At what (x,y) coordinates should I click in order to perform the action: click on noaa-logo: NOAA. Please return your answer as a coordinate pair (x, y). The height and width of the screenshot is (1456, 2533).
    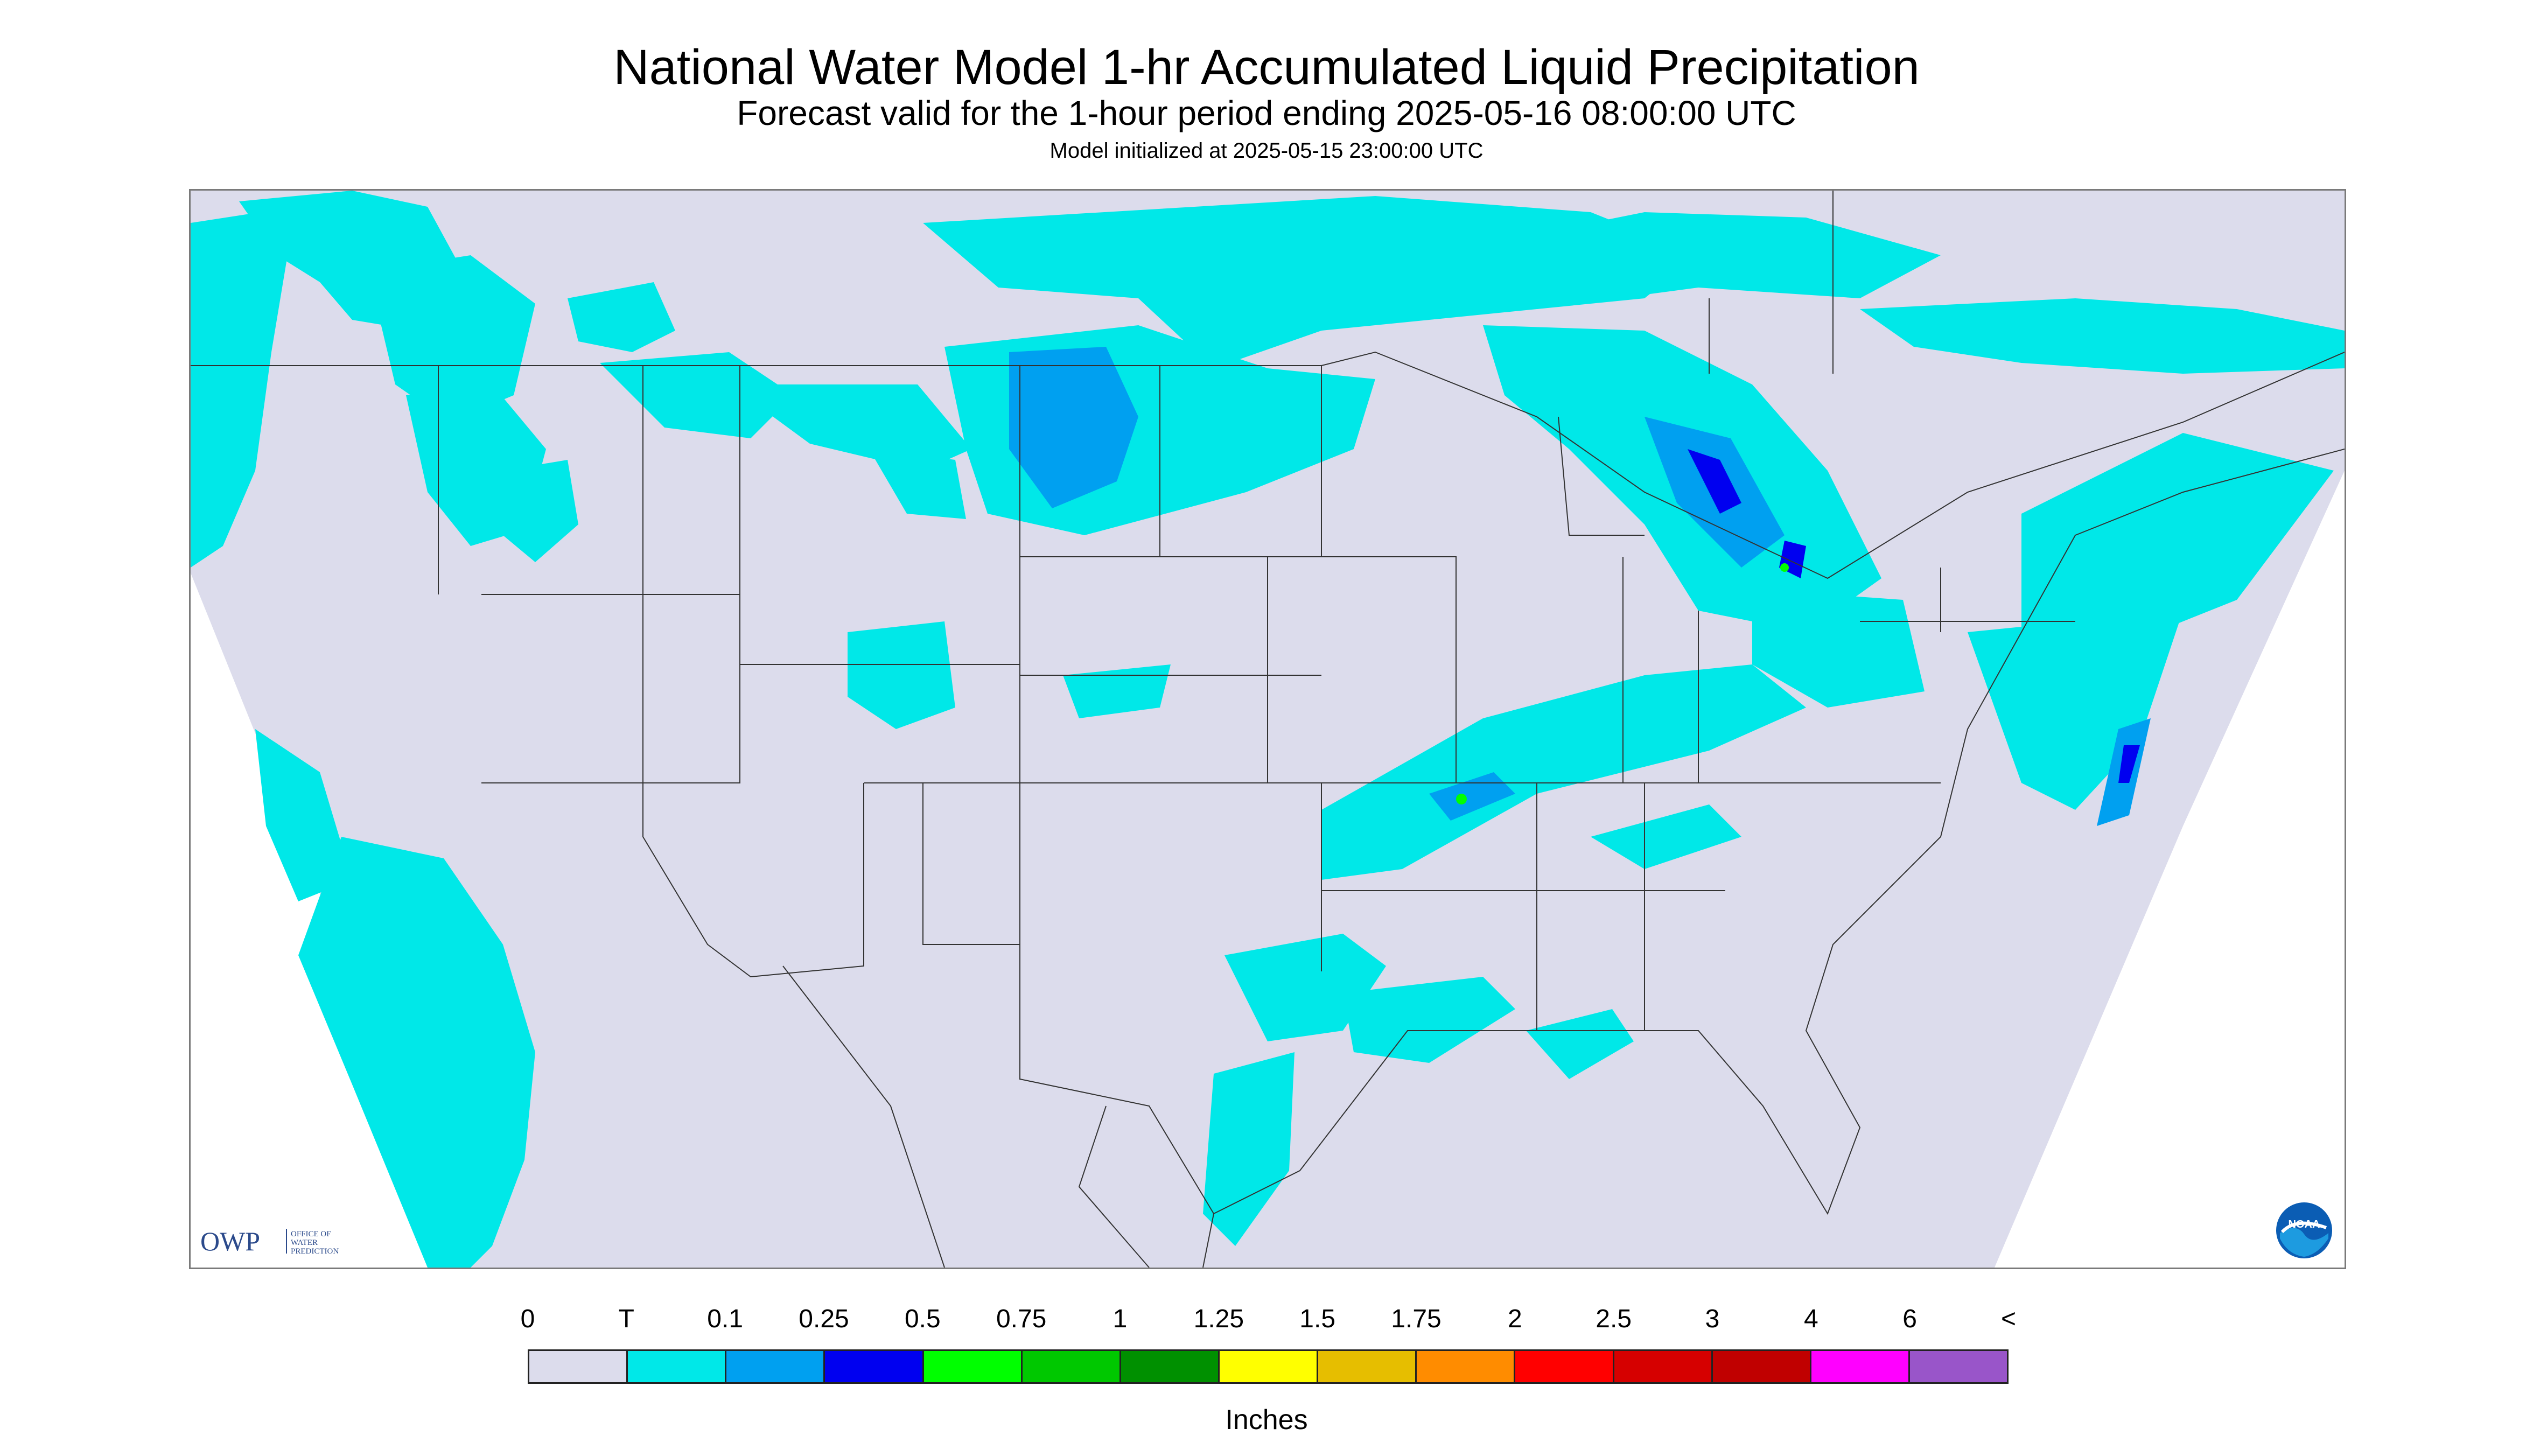
    Looking at the image, I should click on (2304, 1230).